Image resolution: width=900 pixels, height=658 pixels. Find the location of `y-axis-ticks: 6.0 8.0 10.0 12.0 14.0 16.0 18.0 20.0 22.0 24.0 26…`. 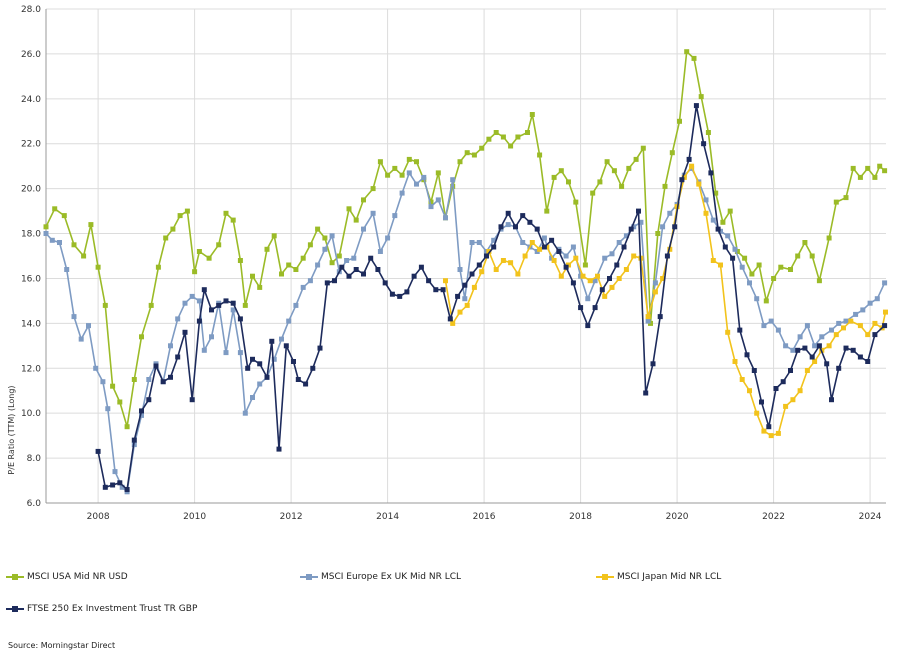

y-axis-ticks: 6.0 8.0 10.0 12.0 14.0 16.0 18.0 20.0 22.0 24.0 26… is located at coordinates (31, 257).